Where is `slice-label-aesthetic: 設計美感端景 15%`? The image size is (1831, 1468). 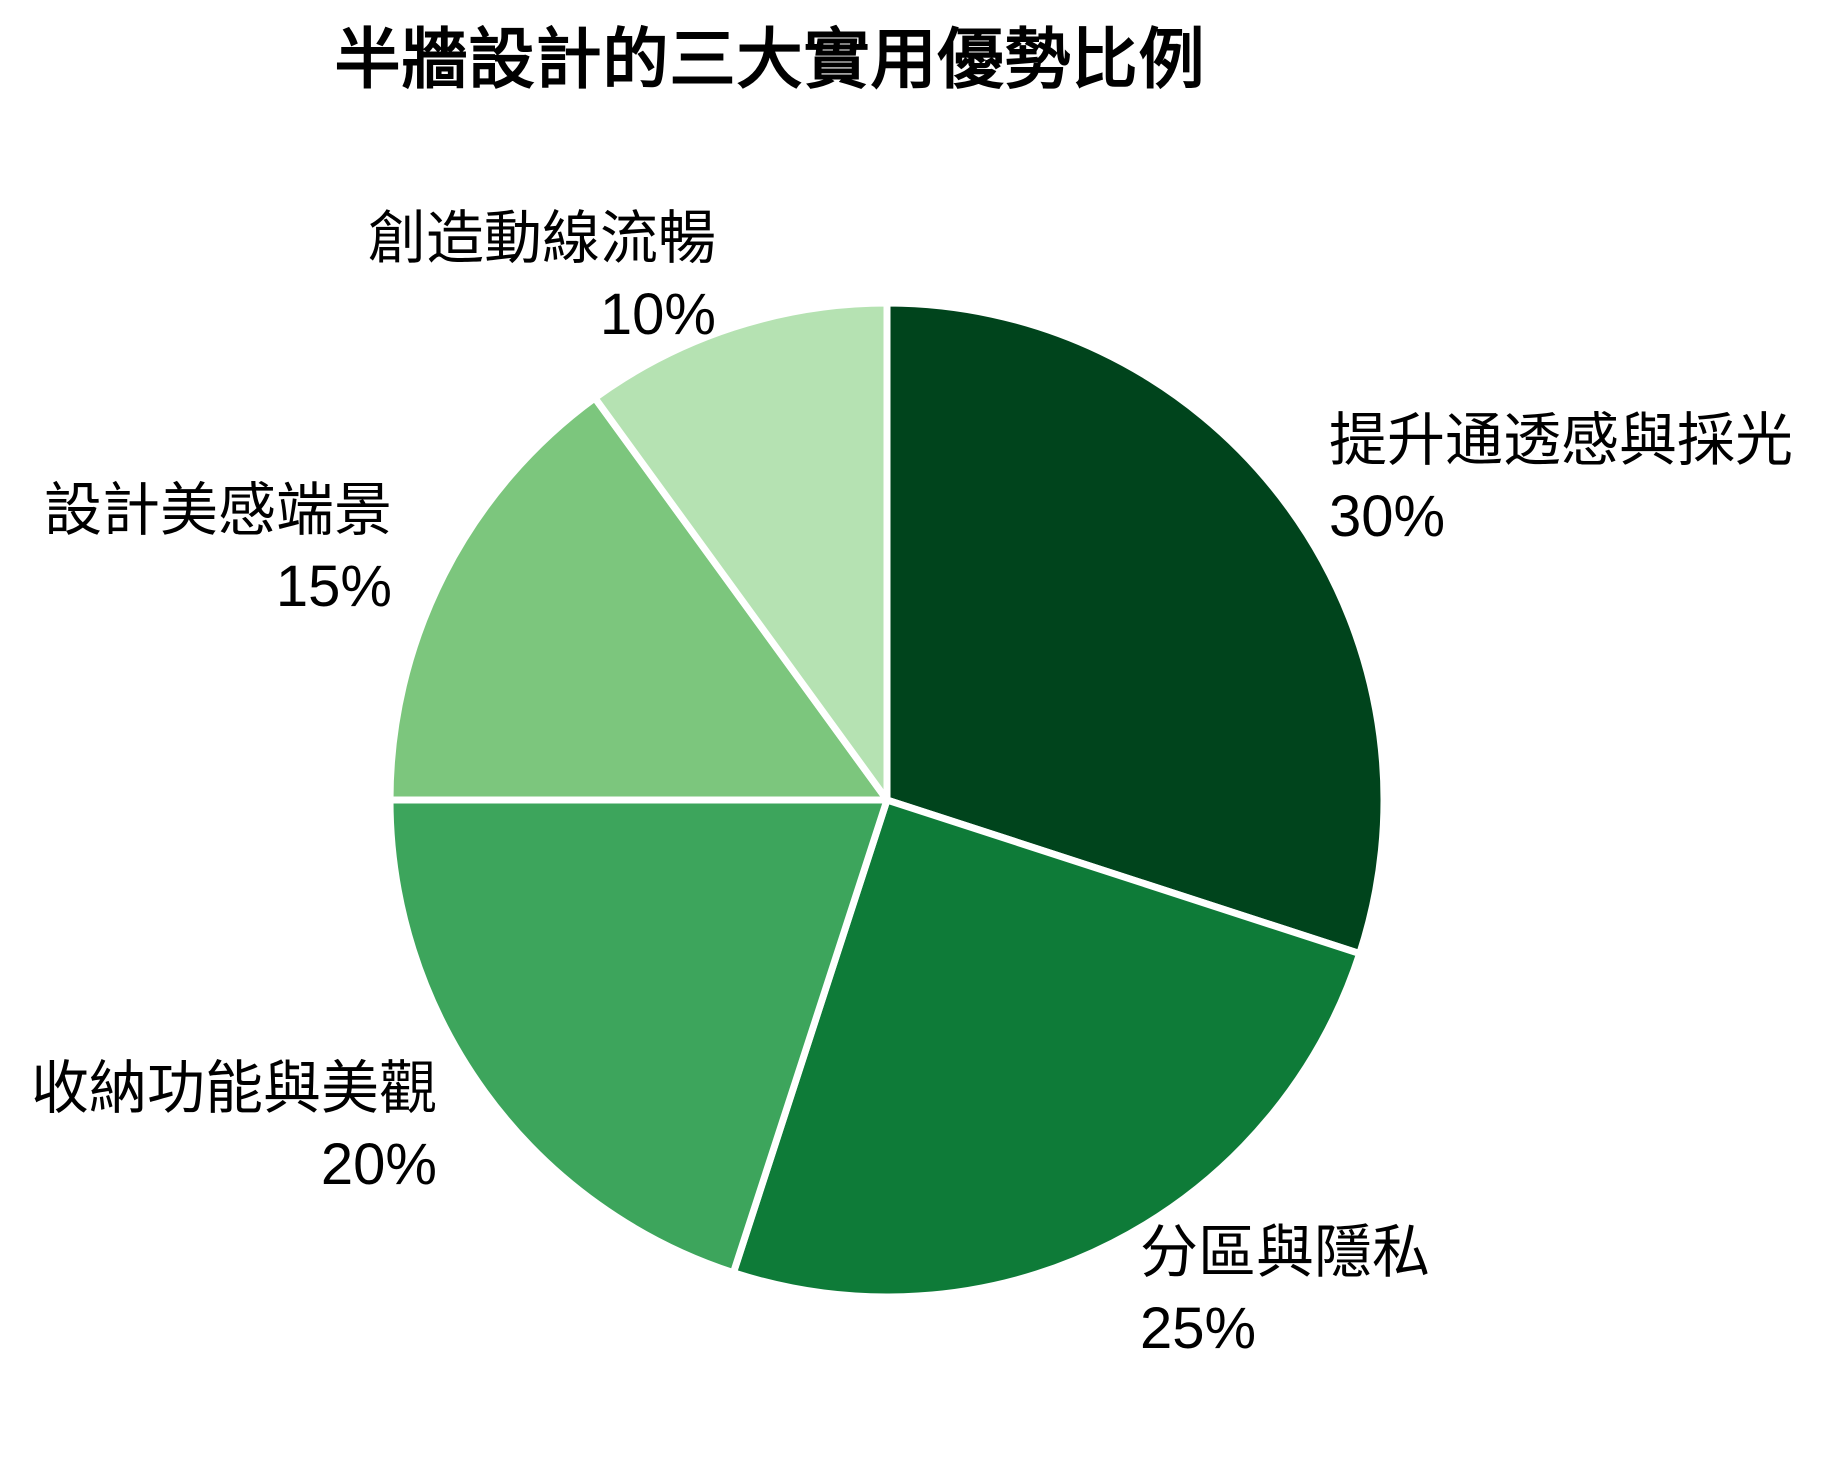
slice-label-aesthetic: 設計美感端景 15% is located at coordinates (218, 549).